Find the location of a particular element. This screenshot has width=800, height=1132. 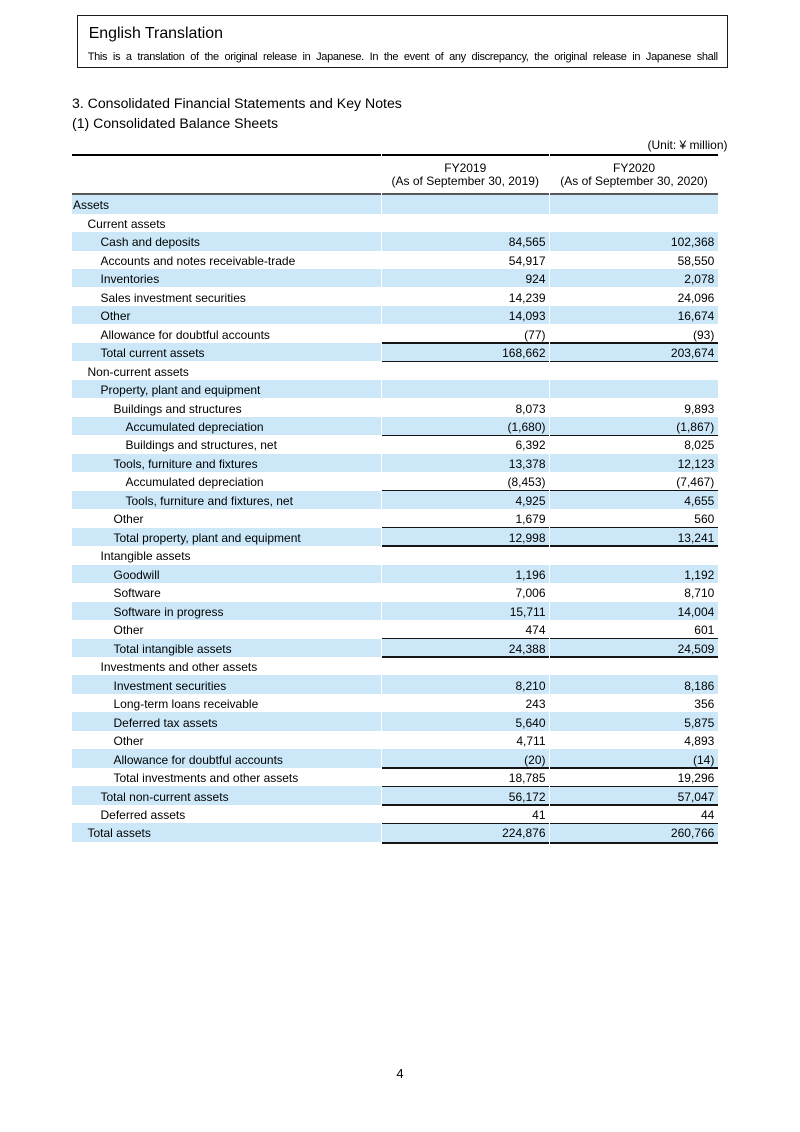

table-row: Investments and other assets is located at coordinates (395, 666).